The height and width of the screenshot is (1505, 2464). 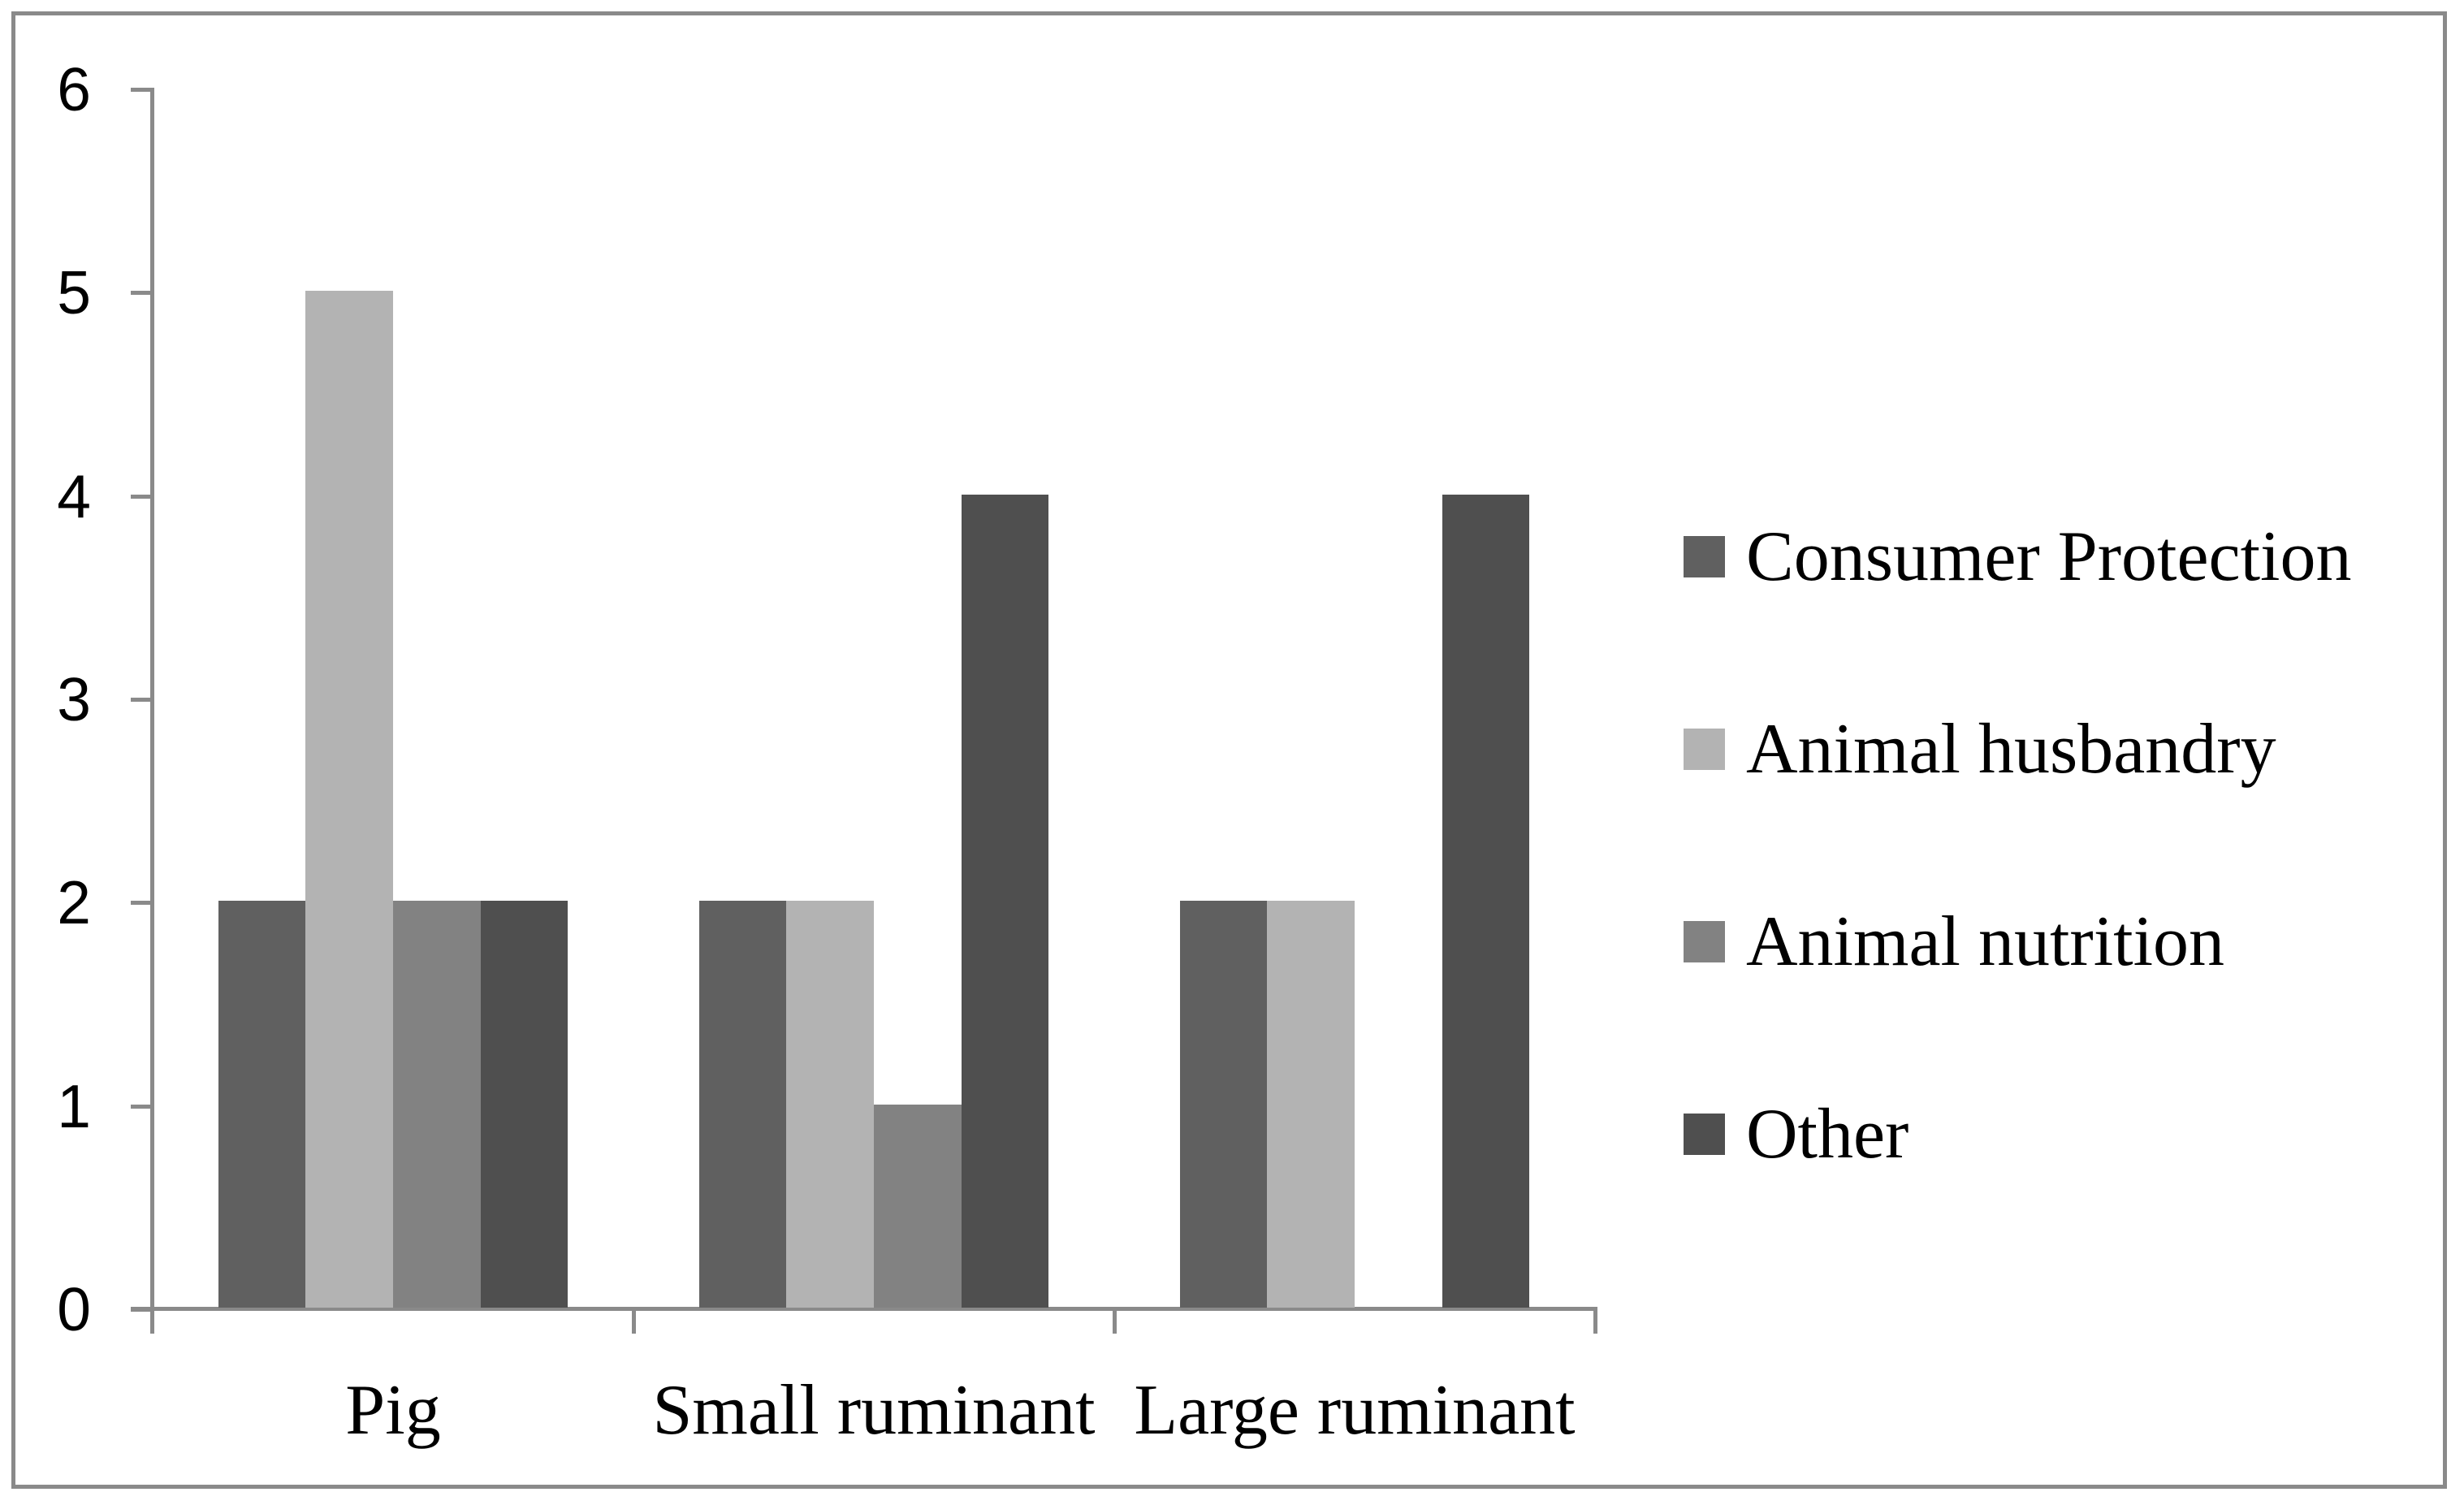 What do you see at coordinates (349, 799) in the screenshot?
I see `bar-pig-animal-husbandry` at bounding box center [349, 799].